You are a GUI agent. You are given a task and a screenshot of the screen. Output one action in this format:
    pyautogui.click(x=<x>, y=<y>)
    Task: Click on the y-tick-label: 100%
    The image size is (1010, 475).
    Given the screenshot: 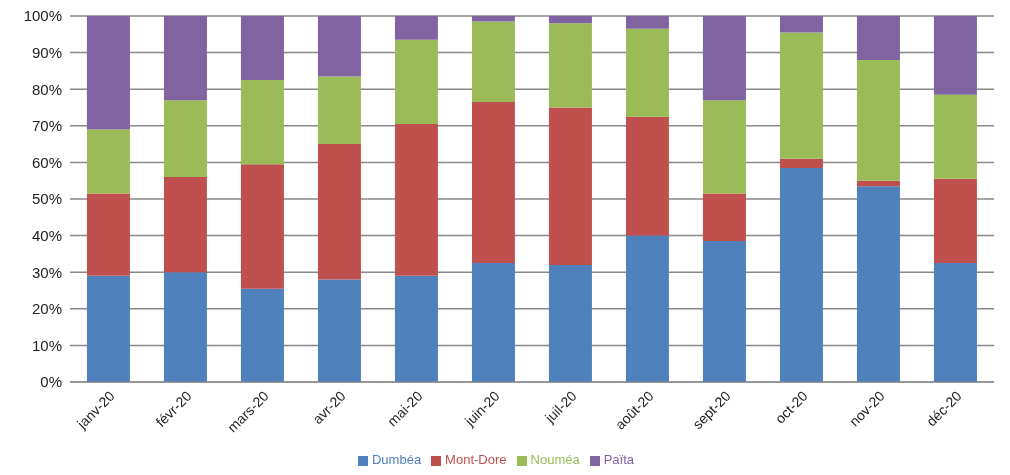 What is the action you would take?
    pyautogui.click(x=42, y=16)
    